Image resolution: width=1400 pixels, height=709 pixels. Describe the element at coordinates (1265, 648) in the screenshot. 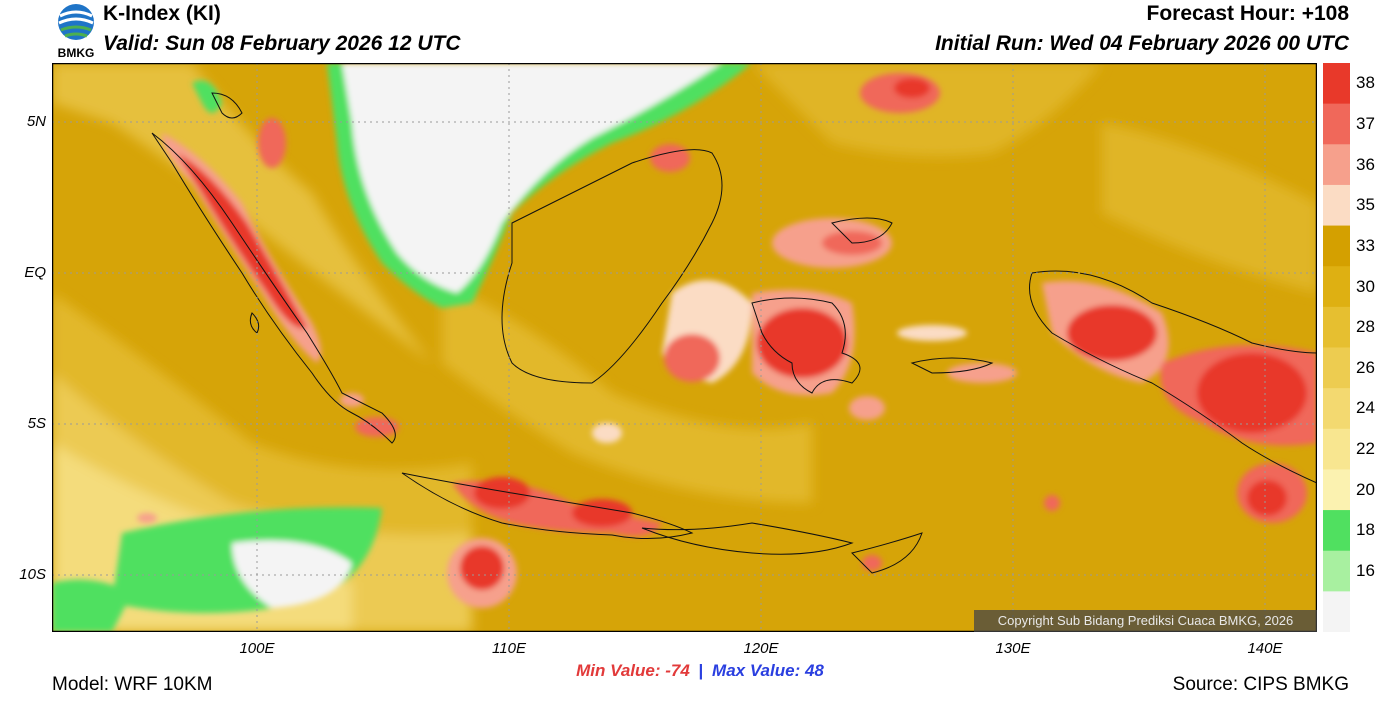

I see `lon-label-140e: 140E` at that location.